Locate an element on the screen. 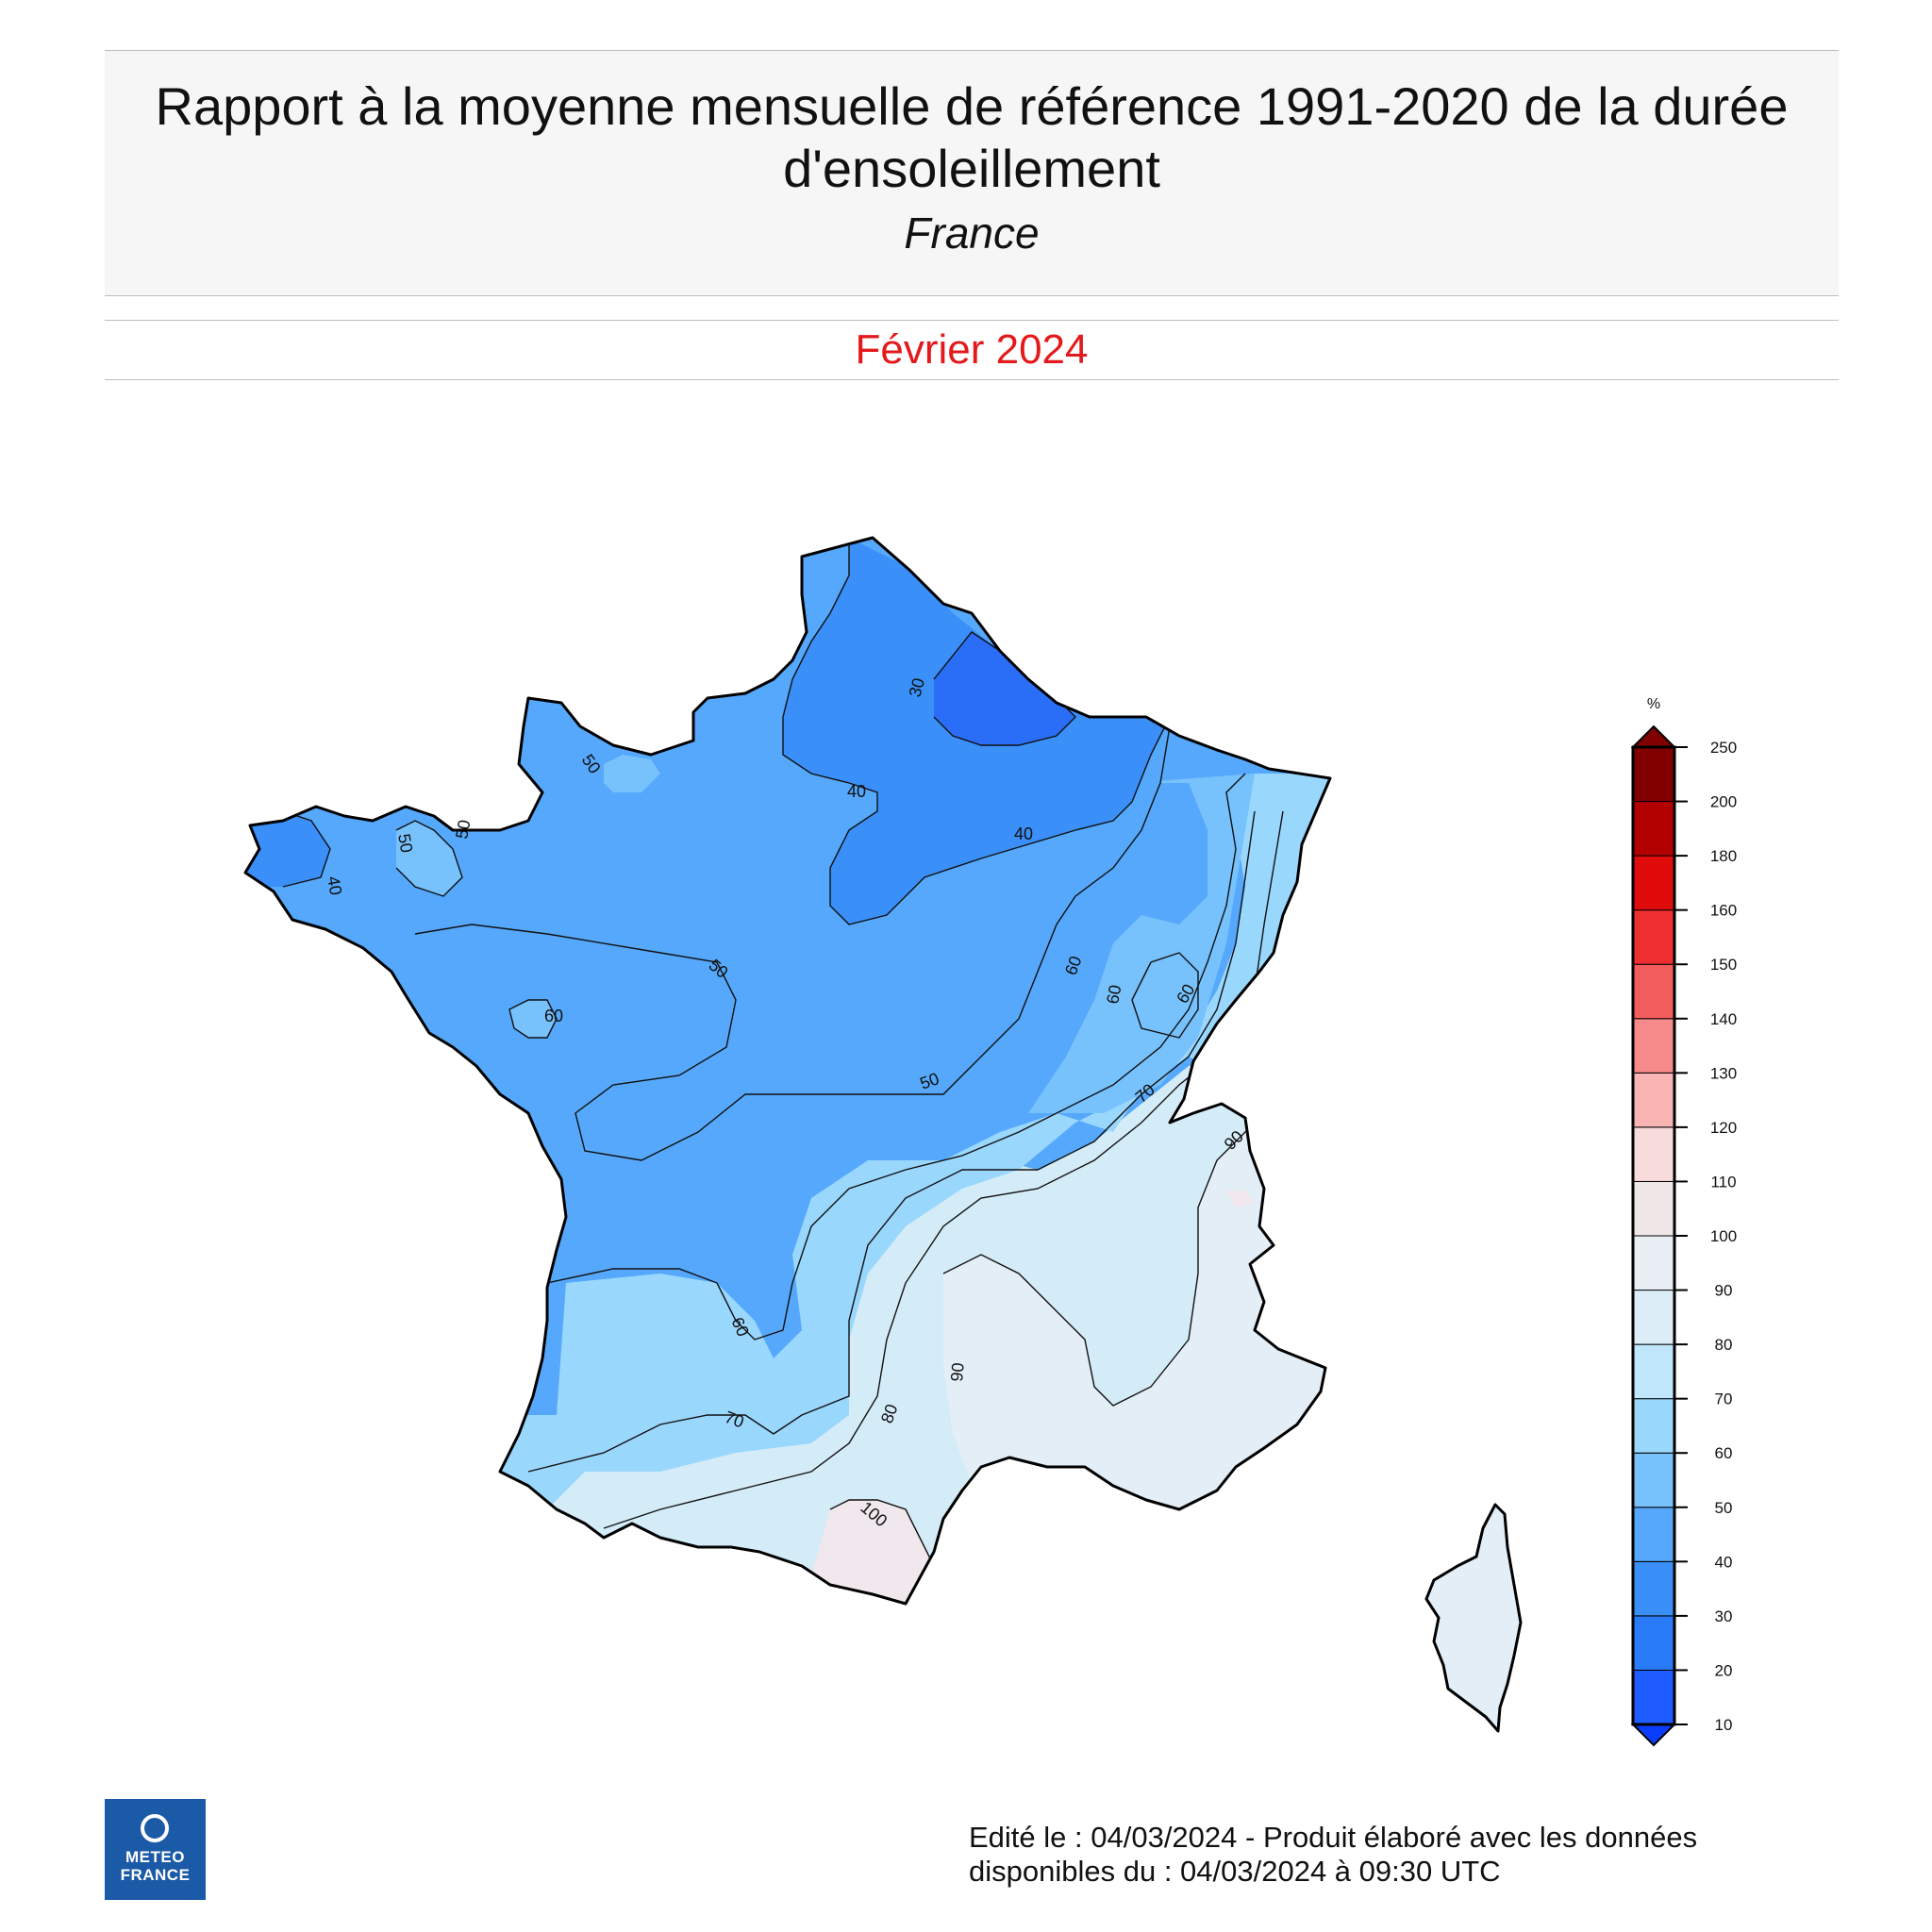 The width and height of the screenshot is (1932, 1932). legend-tick-label: 250 is located at coordinates (1724, 748).